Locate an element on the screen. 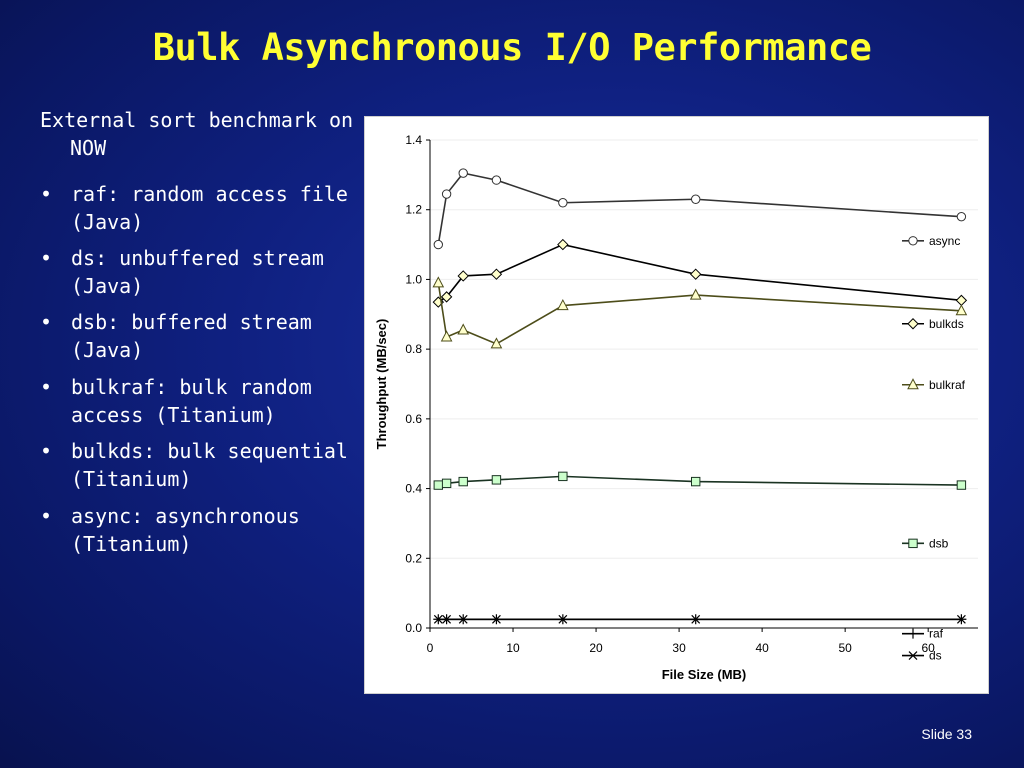  x-tick-label: 10 is located at coordinates (513, 648).